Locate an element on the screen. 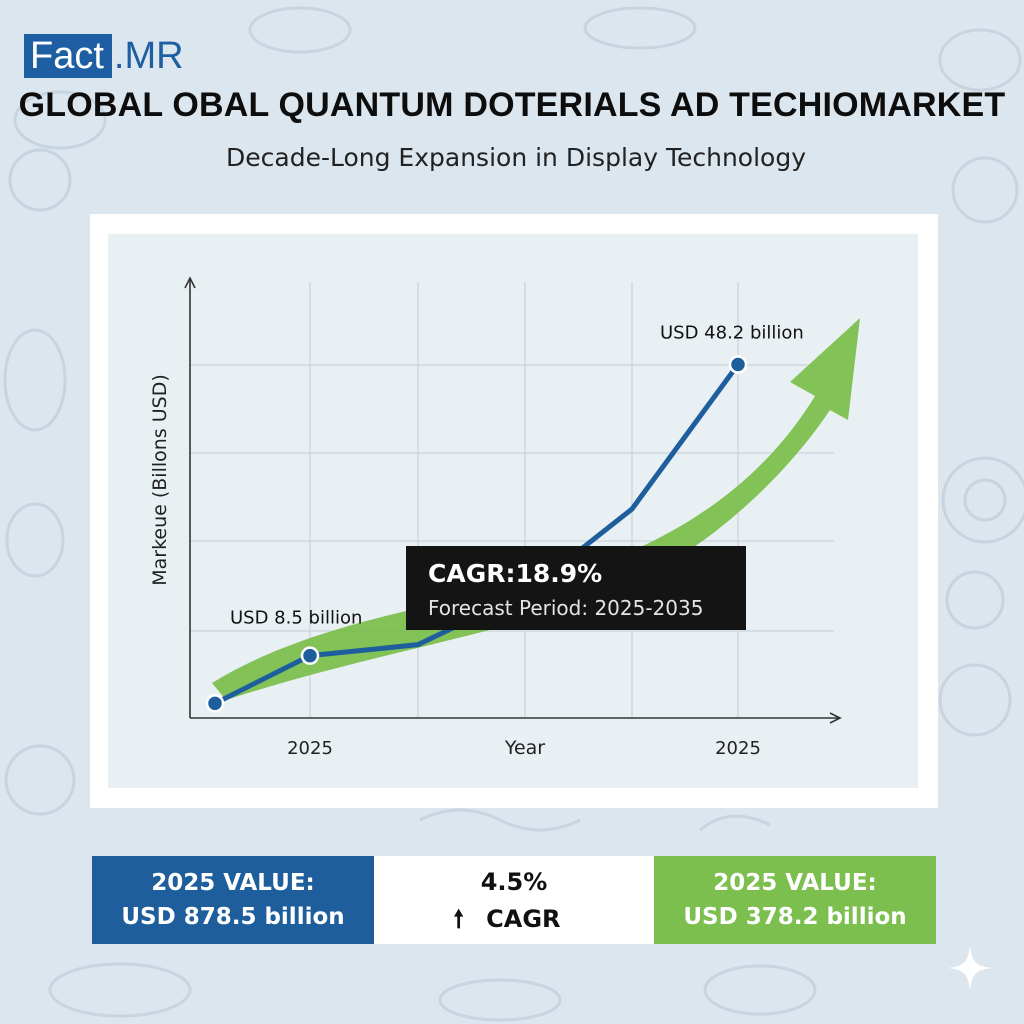 This screenshot has width=1024, height=1024. sparkle-icon is located at coordinates (970, 968).